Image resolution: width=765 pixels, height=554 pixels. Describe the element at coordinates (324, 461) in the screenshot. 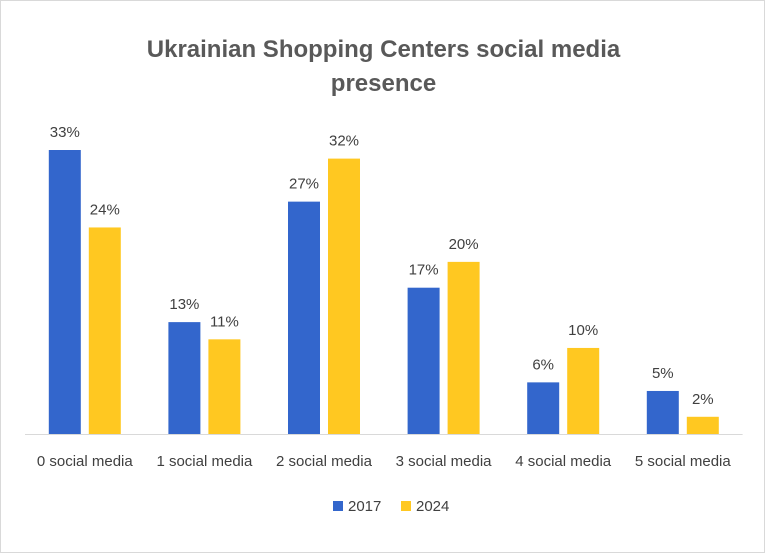

I see `x-tick-label: 2 social media` at that location.